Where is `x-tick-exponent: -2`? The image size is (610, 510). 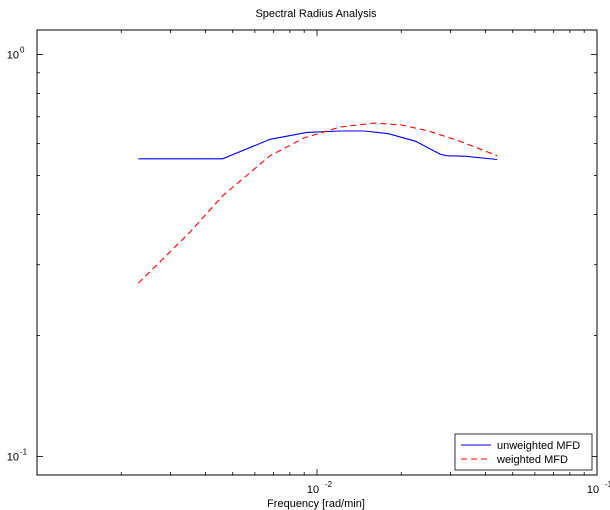
x-tick-exponent: -2 is located at coordinates (329, 484).